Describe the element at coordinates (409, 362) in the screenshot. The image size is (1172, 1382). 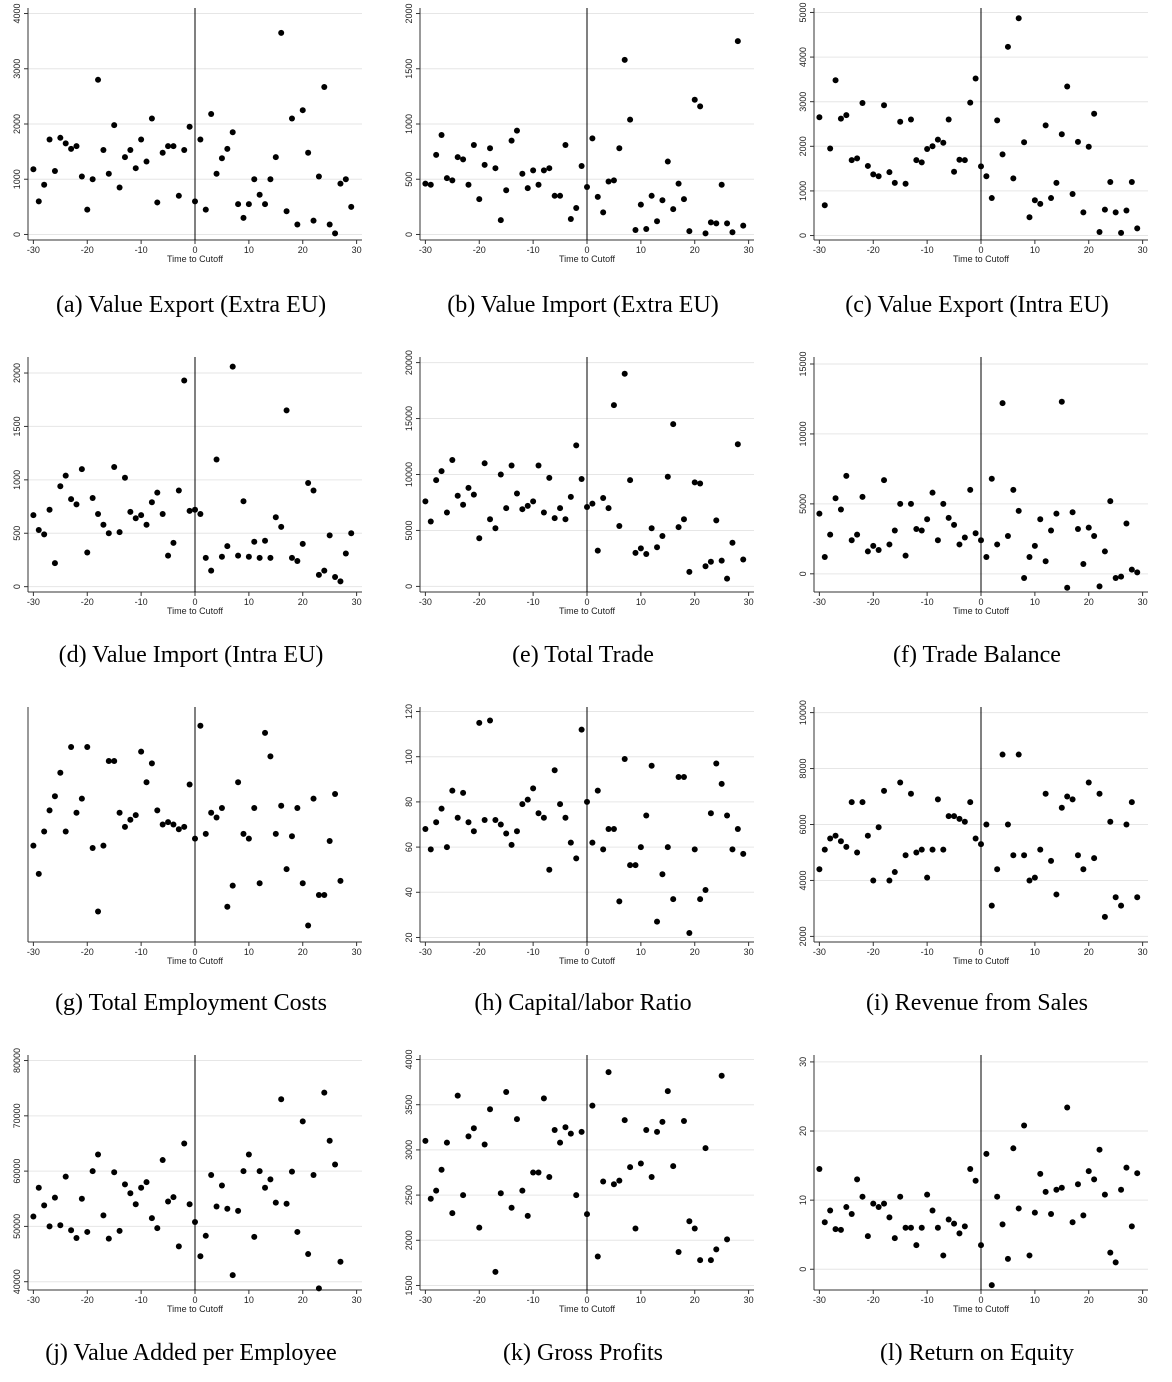
I see `y-tick-label: 20000` at that location.